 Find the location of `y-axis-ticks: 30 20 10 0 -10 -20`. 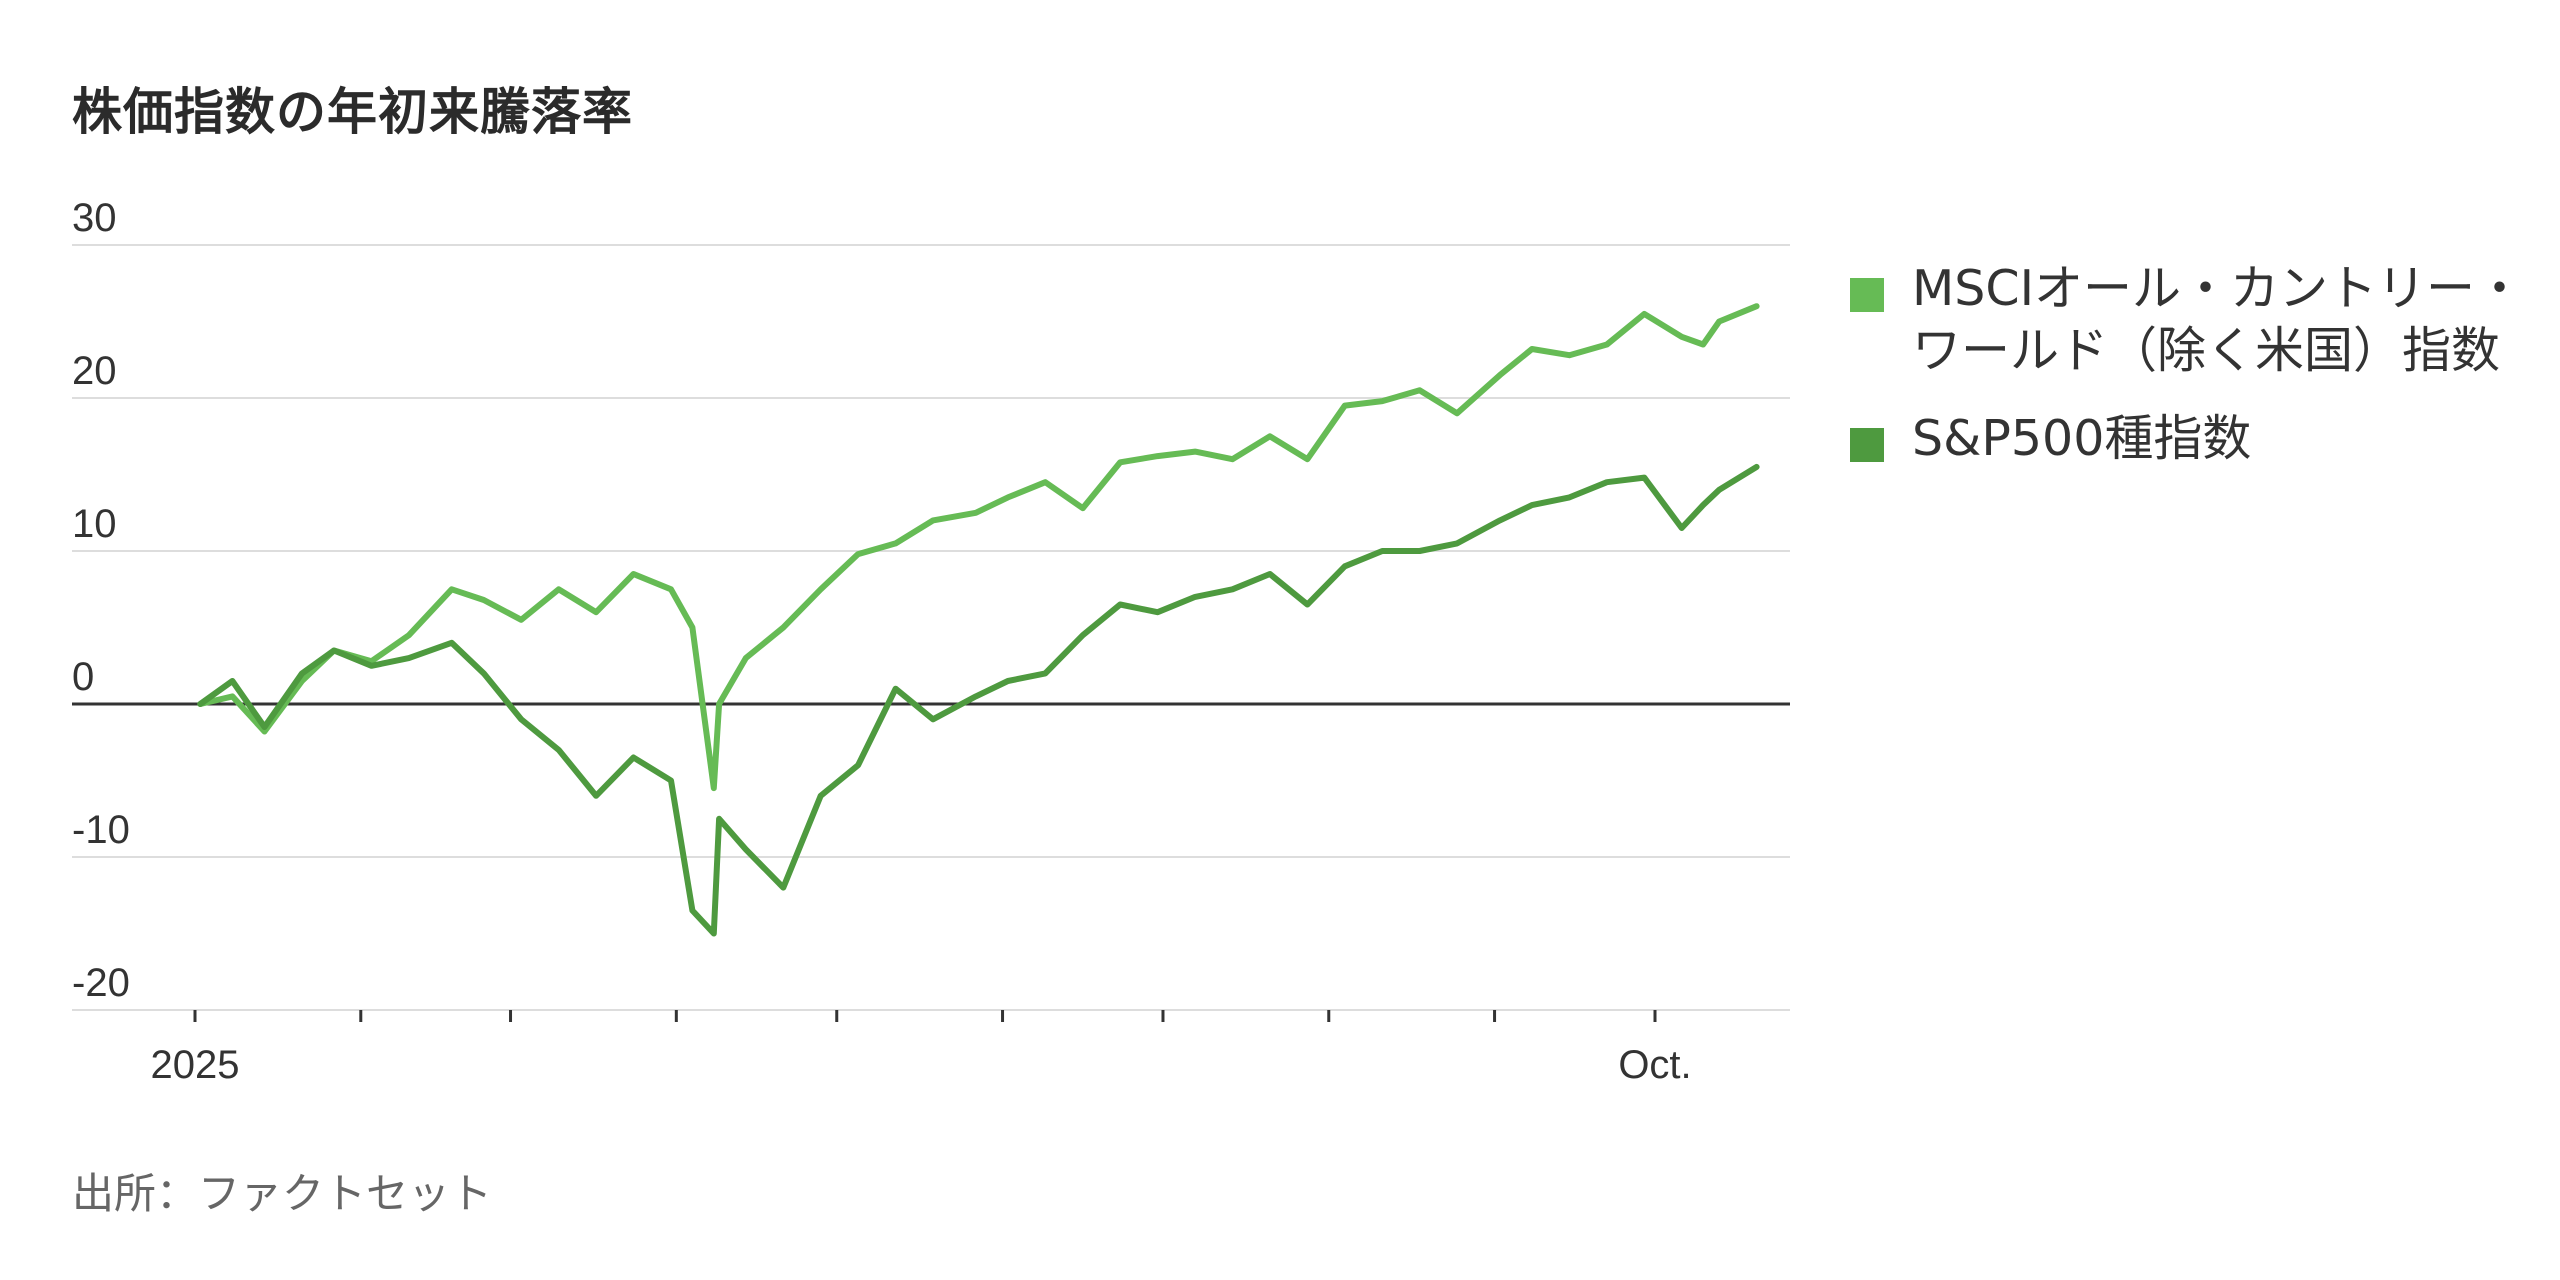

y-axis-ticks: 30 20 10 0 -10 -20 is located at coordinates (101, 600).